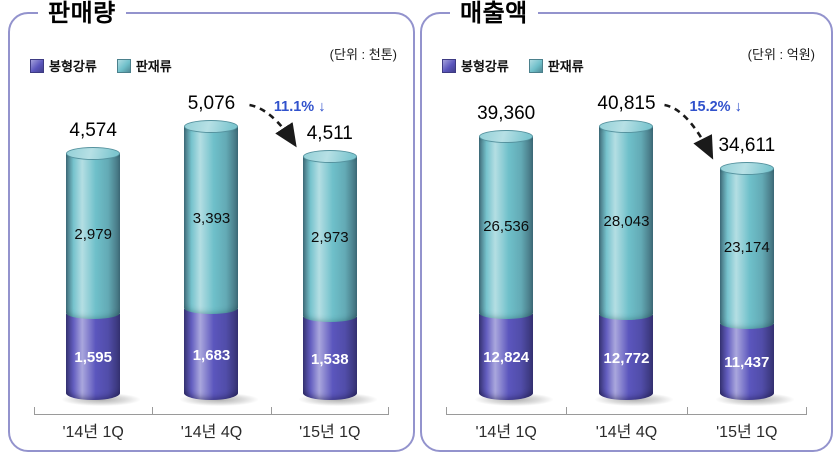 Image resolution: width=836 pixels, height=459 pixels. Describe the element at coordinates (781, 54) in the screenshot. I see `unit-label: (단위 : 억원)` at that location.